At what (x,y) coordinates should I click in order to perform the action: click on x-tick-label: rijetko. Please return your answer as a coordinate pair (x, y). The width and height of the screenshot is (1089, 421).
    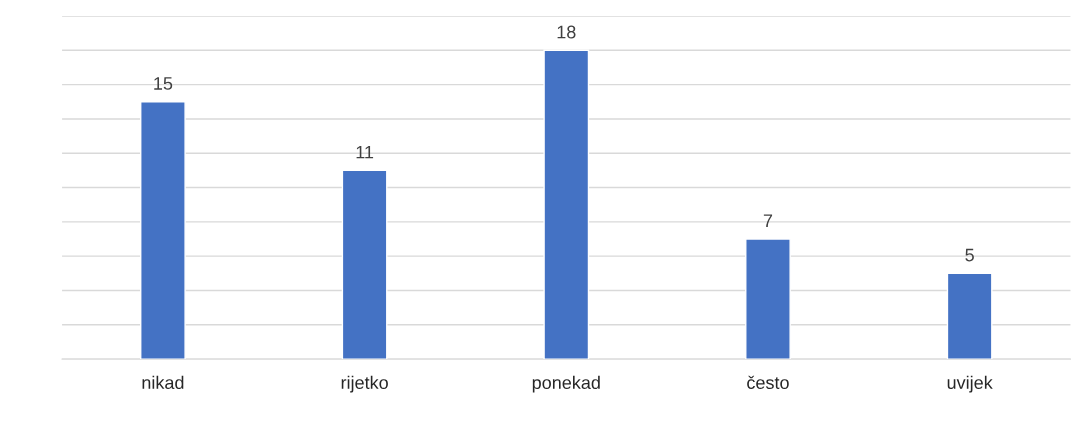
    Looking at the image, I should click on (364, 384).